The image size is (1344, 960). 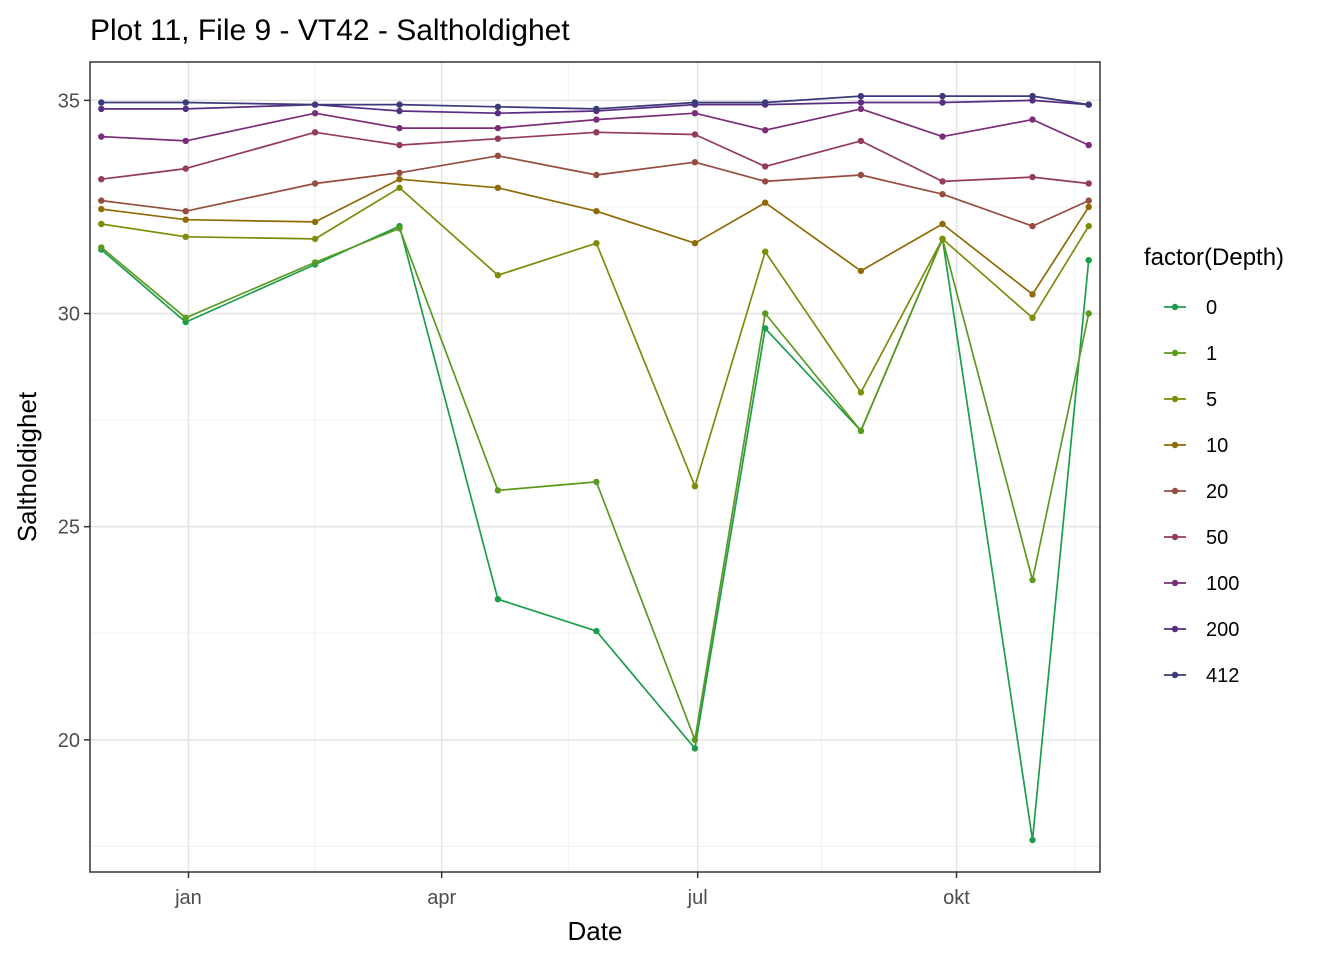 What do you see at coordinates (572, 890) in the screenshot?
I see `x-axis: jan apr jul okt` at bounding box center [572, 890].